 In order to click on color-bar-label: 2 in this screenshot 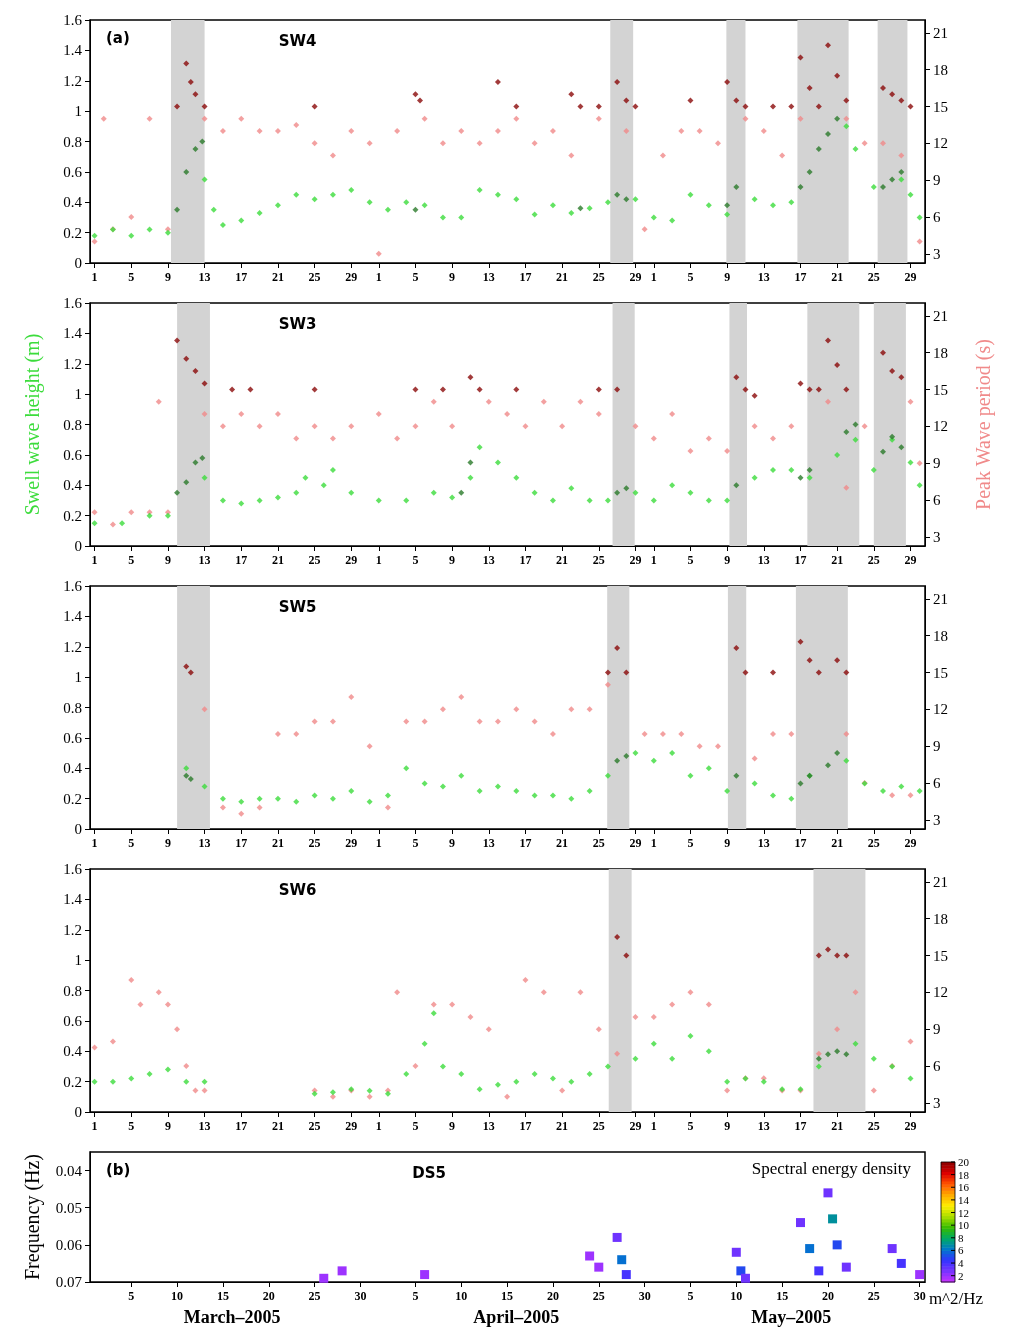, I will do `click(961, 1275)`.